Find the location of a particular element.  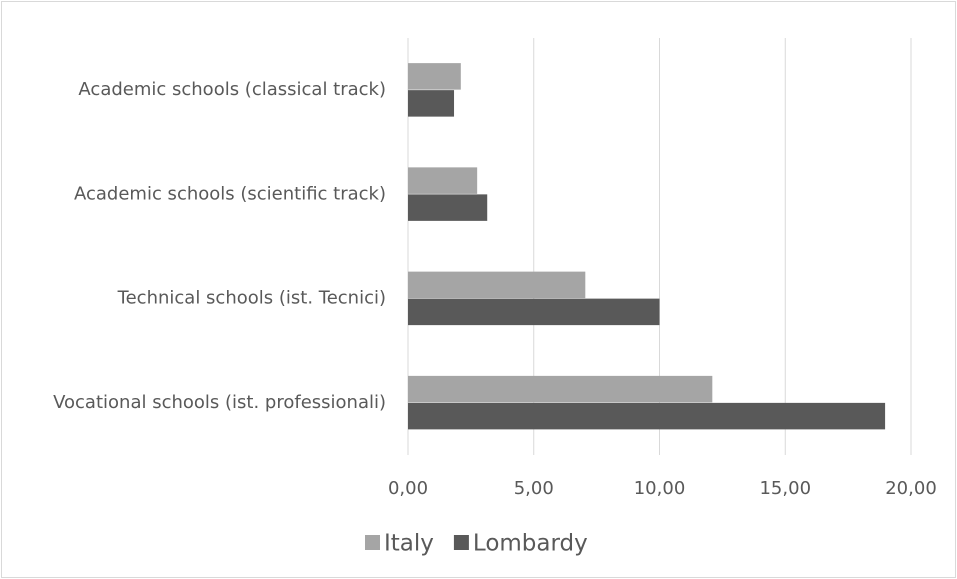

legend-label: Lombardy is located at coordinates (530, 544).